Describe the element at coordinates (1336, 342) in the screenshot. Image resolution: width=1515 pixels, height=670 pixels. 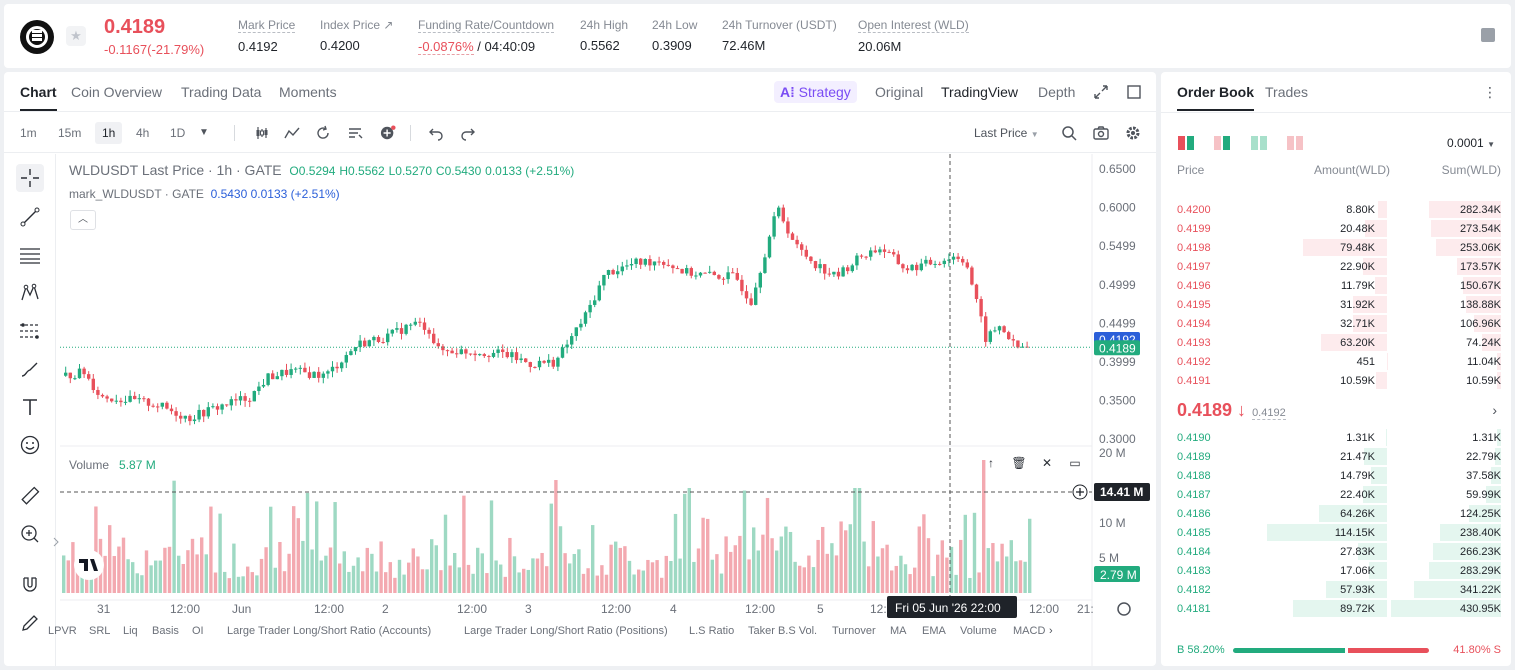
I see `ask-row: 0.4193 63.20K 74.24K` at that location.